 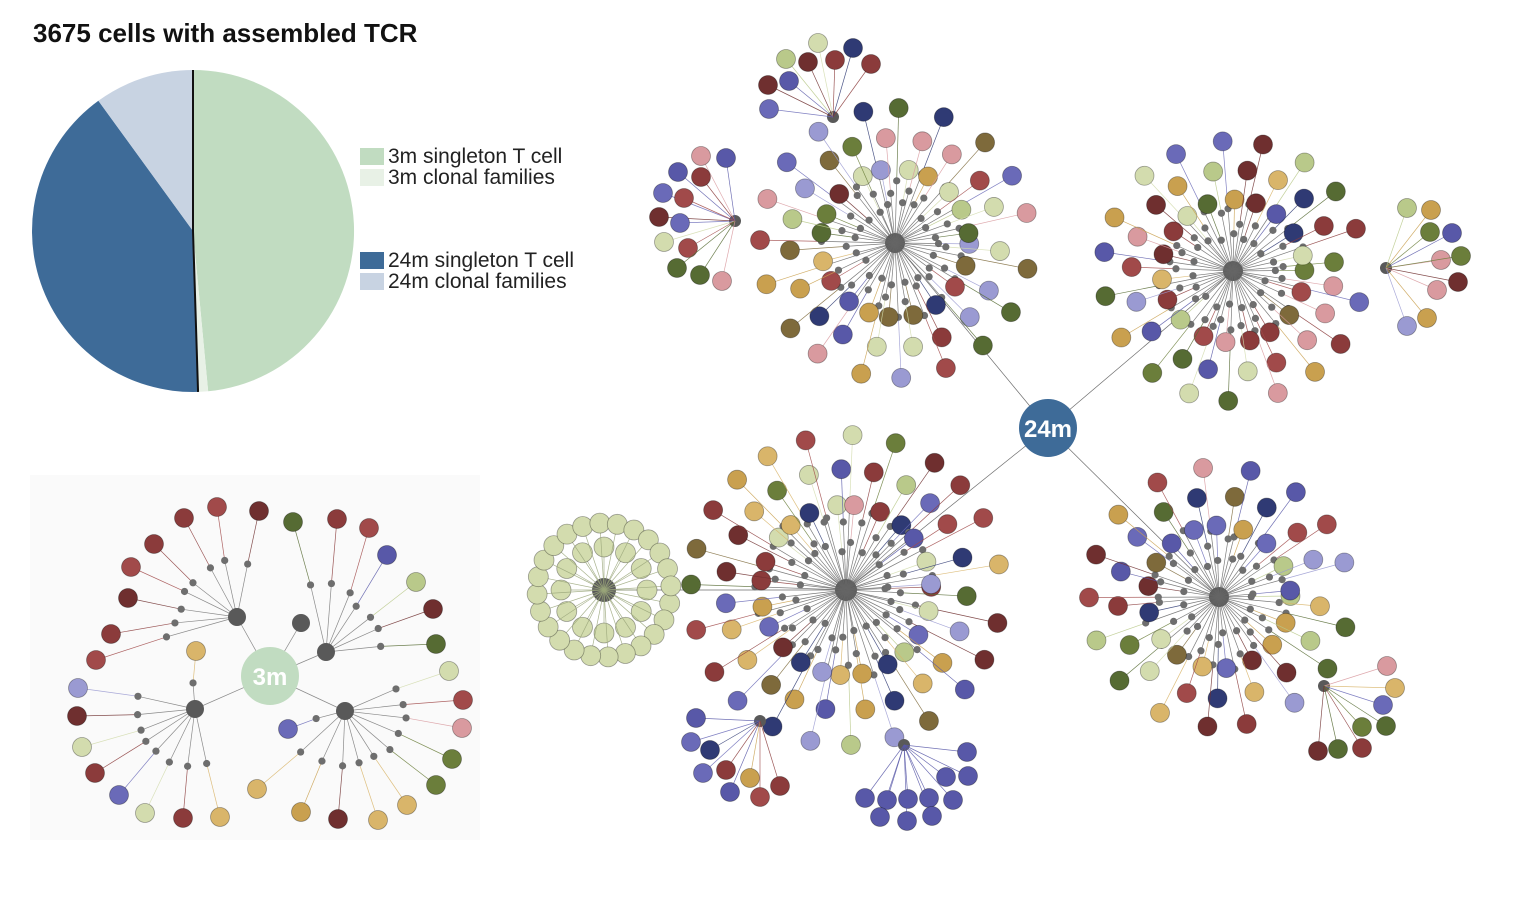 I want to click on legend-label: 3m clonal families, so click(x=471, y=177).